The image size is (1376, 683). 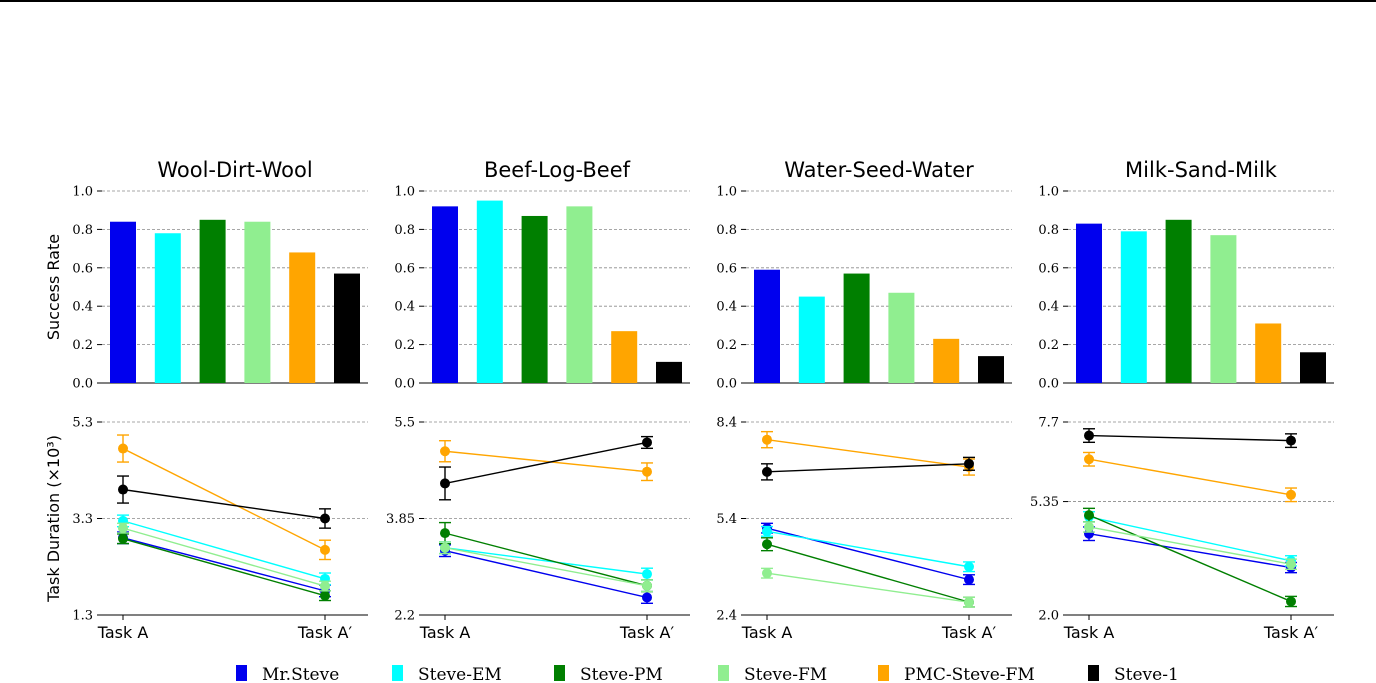 What do you see at coordinates (53, 287) in the screenshot?
I see `y-axis-label: Success Rate` at bounding box center [53, 287].